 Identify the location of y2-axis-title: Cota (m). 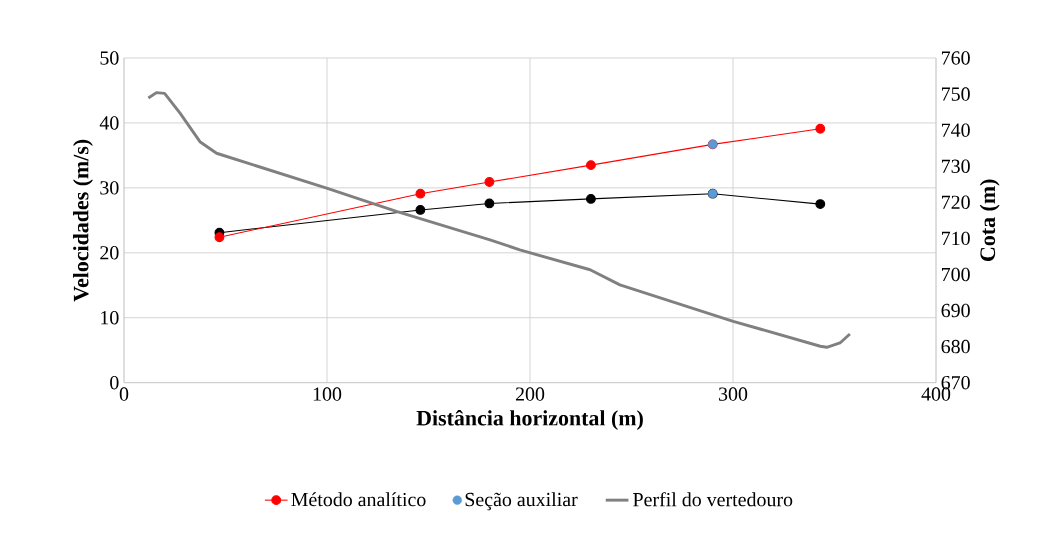
(989, 220).